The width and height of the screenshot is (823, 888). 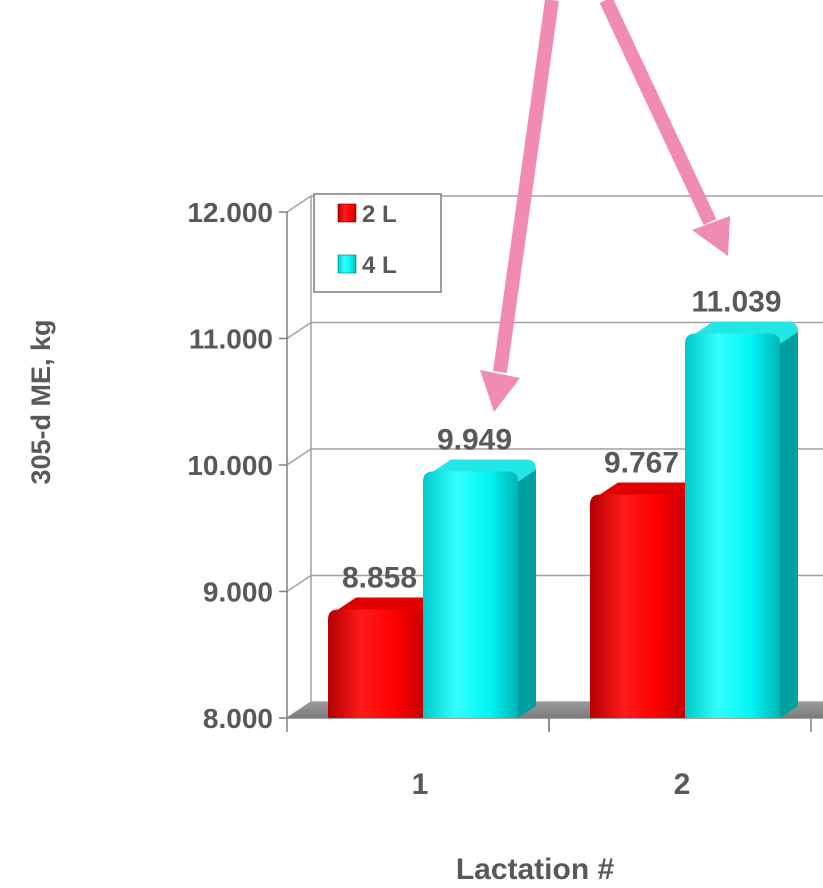 What do you see at coordinates (555, 725) in the screenshot?
I see `x-axis` at bounding box center [555, 725].